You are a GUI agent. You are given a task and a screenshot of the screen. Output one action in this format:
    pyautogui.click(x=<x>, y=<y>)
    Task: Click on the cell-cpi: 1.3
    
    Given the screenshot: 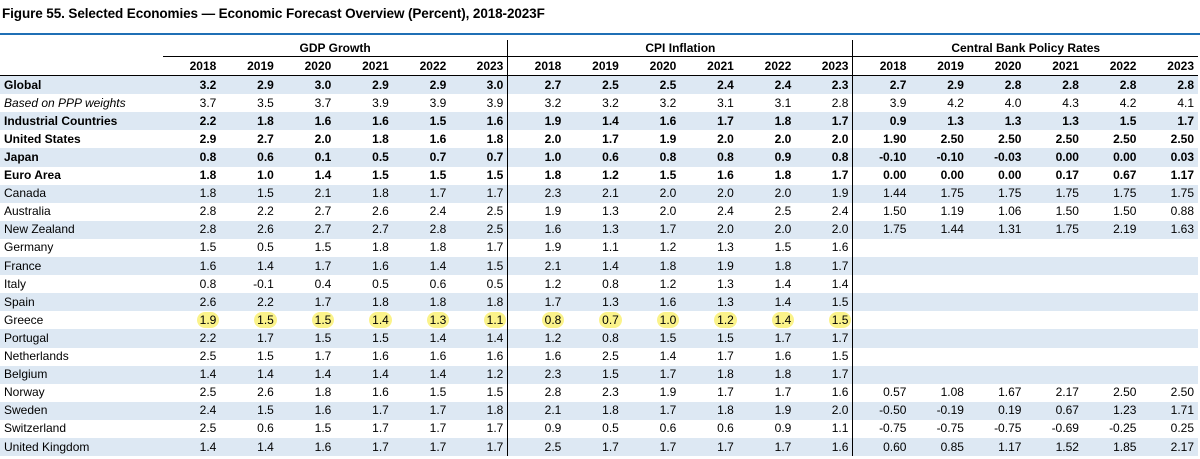 What is the action you would take?
    pyautogui.click(x=610, y=211)
    